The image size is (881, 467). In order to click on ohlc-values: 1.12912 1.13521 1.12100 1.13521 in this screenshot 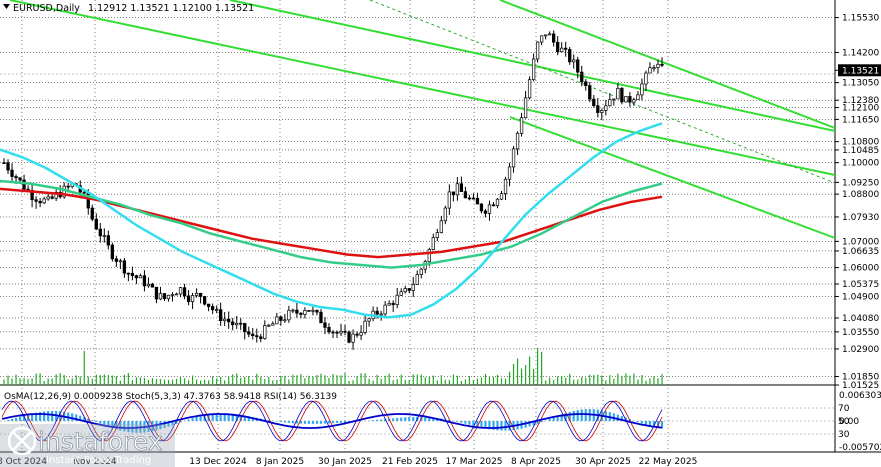, I will do `click(171, 8)`.